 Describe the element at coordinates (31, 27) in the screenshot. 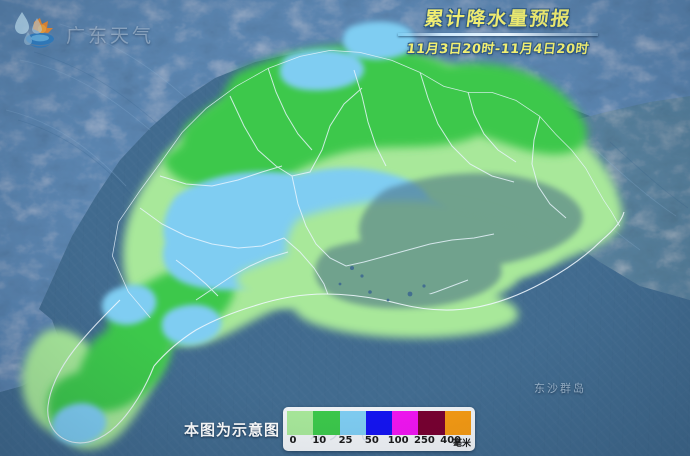

I see `raindrop-icon` at that location.